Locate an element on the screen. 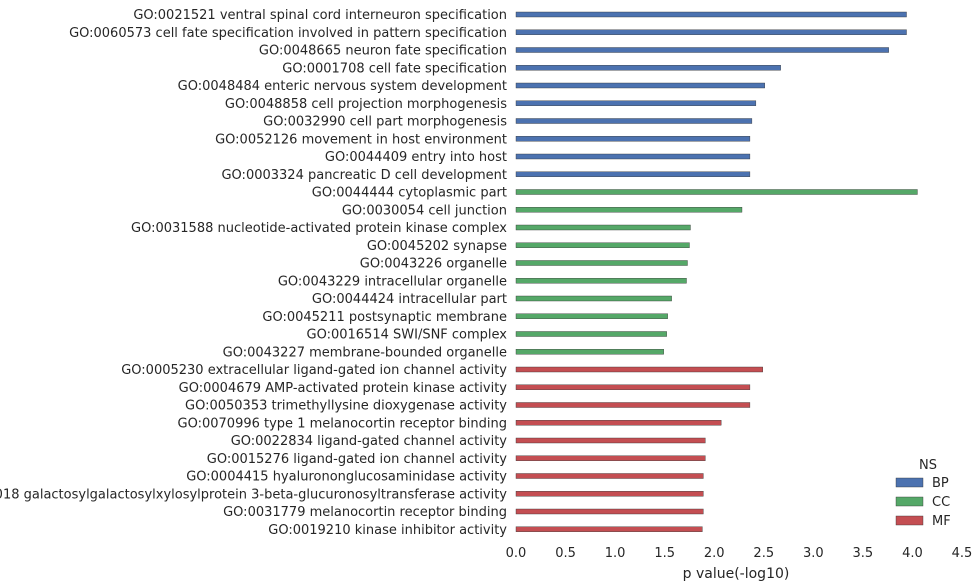  category-label: GO:0016514 SWI/SNF complex is located at coordinates (407, 335).